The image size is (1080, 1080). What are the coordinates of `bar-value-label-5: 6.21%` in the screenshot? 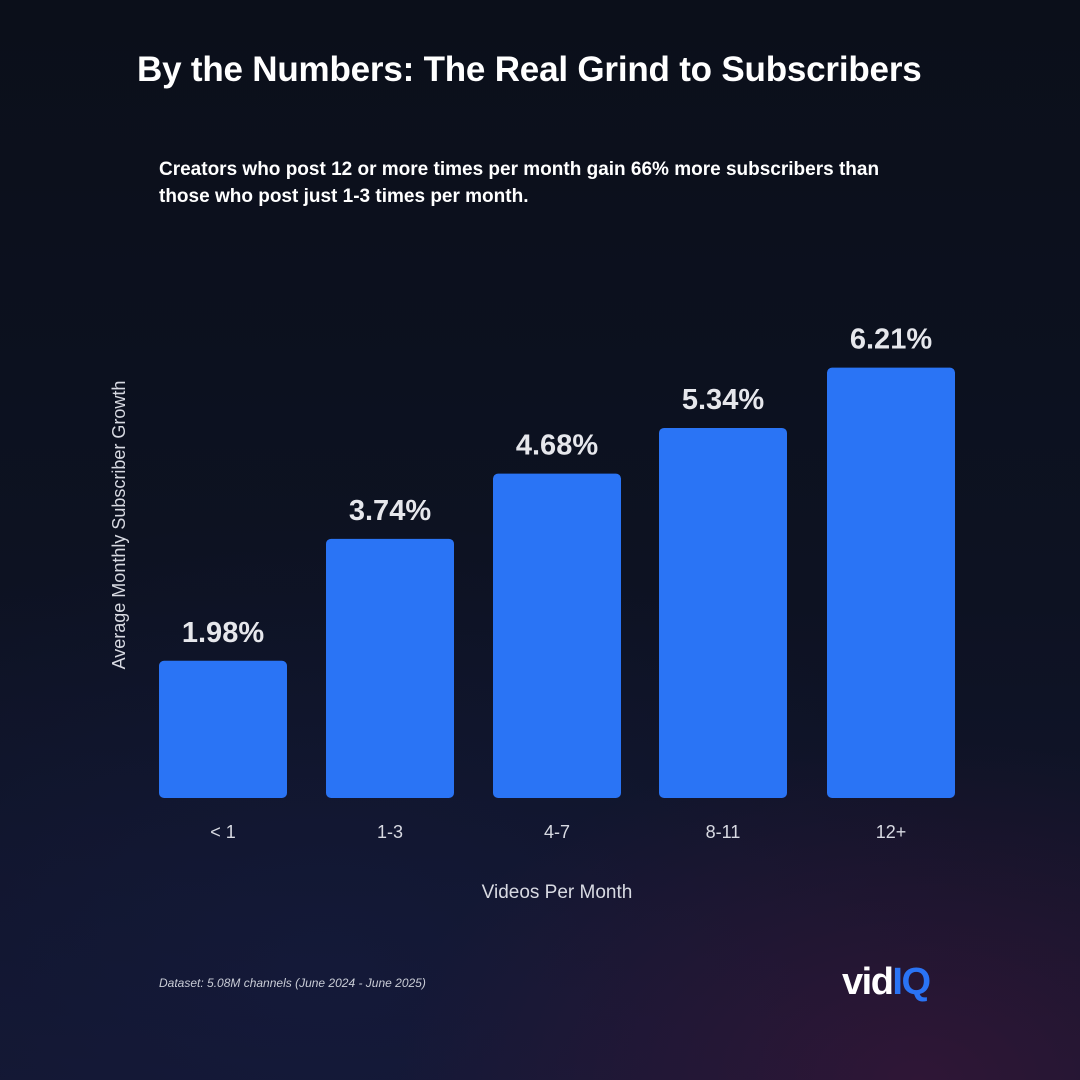 It's located at (891, 340).